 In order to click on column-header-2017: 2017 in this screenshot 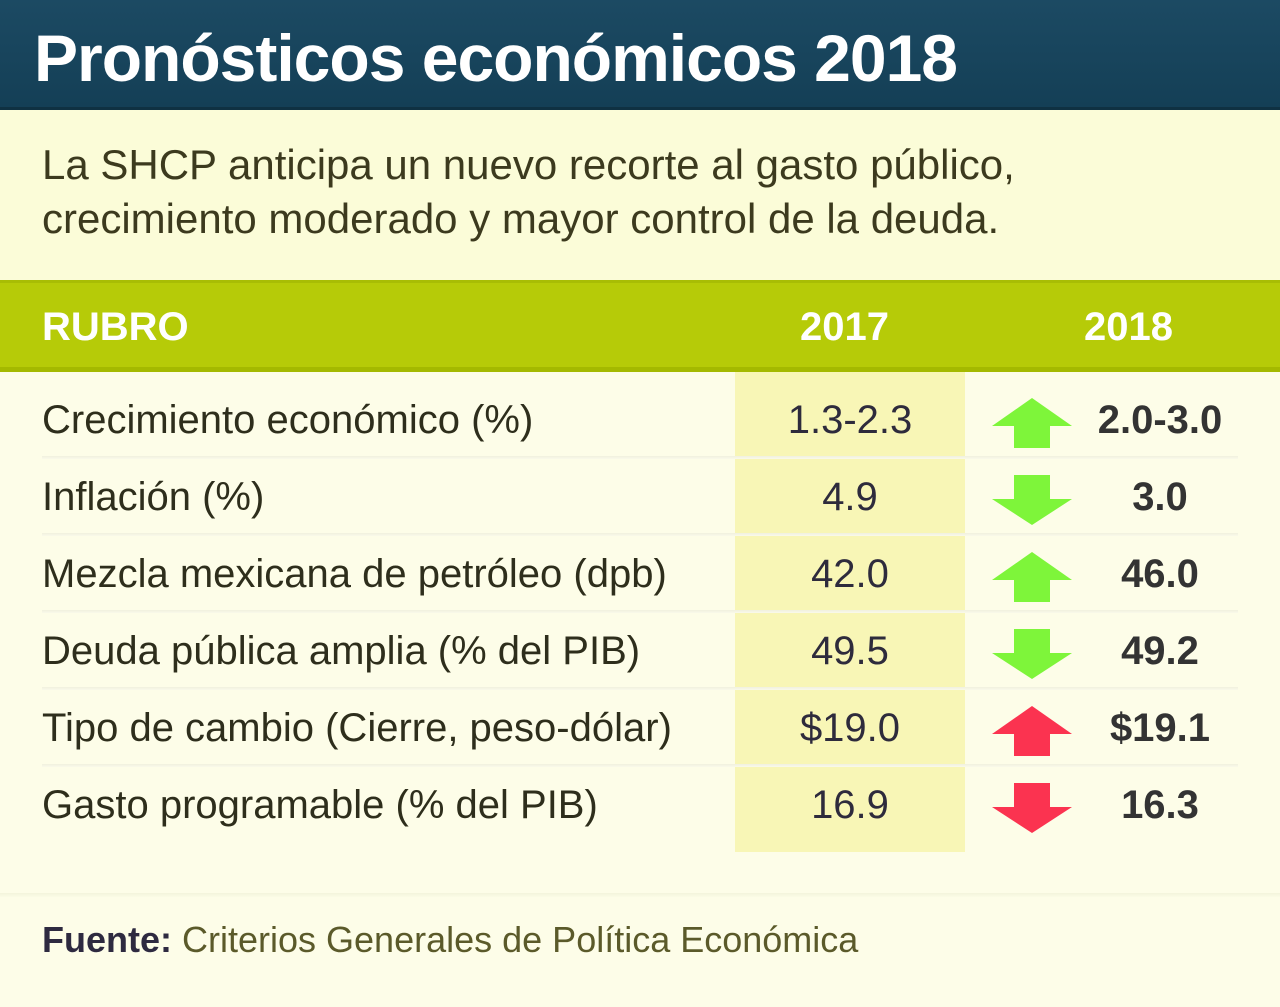, I will do `click(844, 327)`.